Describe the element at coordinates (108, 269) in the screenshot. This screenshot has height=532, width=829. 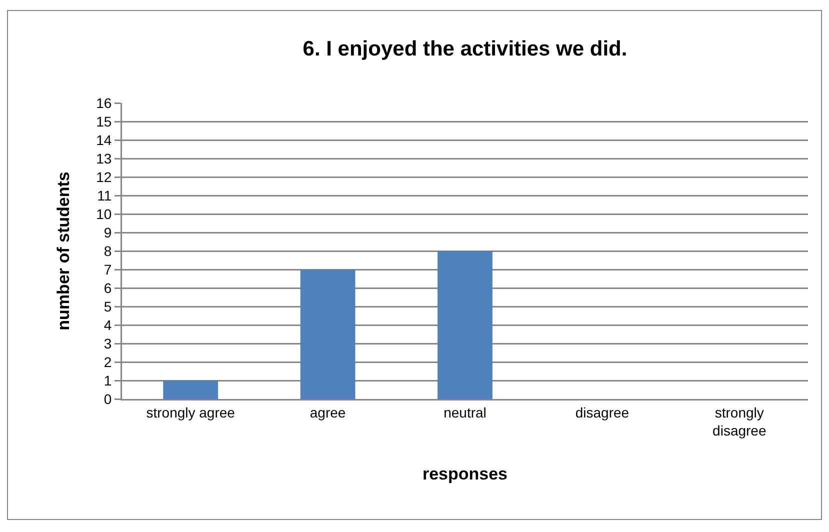
I see `y-tick-label: 7` at that location.